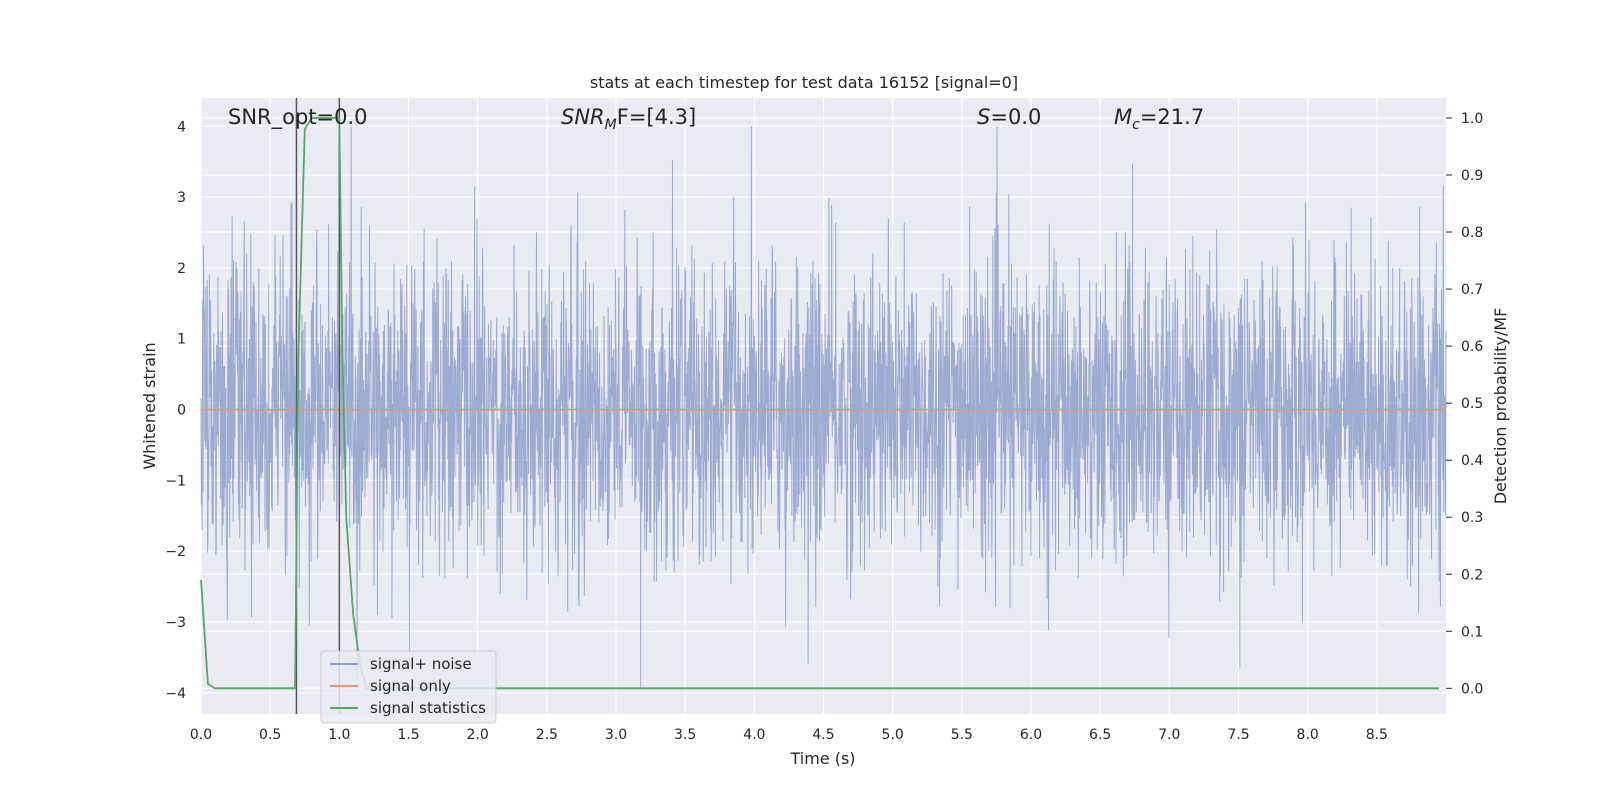 This screenshot has width=1600, height=800. I want to click on x-tick-label: 5.5, so click(962, 735).